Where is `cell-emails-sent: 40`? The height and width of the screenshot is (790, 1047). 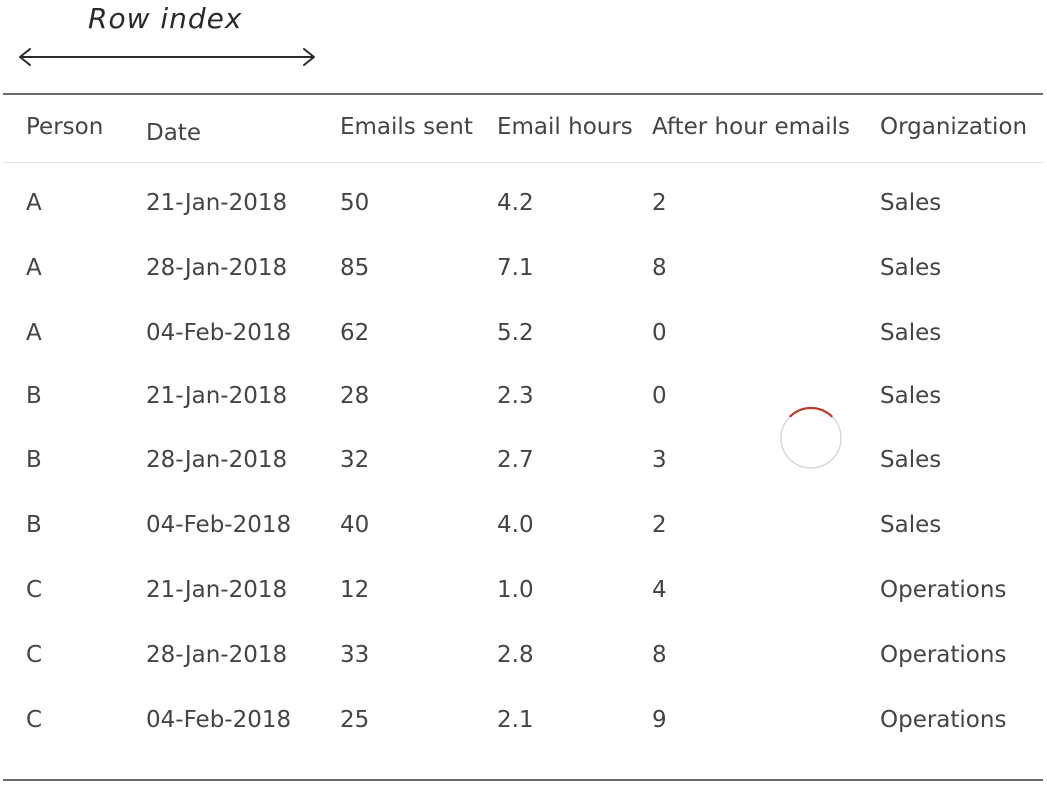 cell-emails-sent: 40 is located at coordinates (355, 525).